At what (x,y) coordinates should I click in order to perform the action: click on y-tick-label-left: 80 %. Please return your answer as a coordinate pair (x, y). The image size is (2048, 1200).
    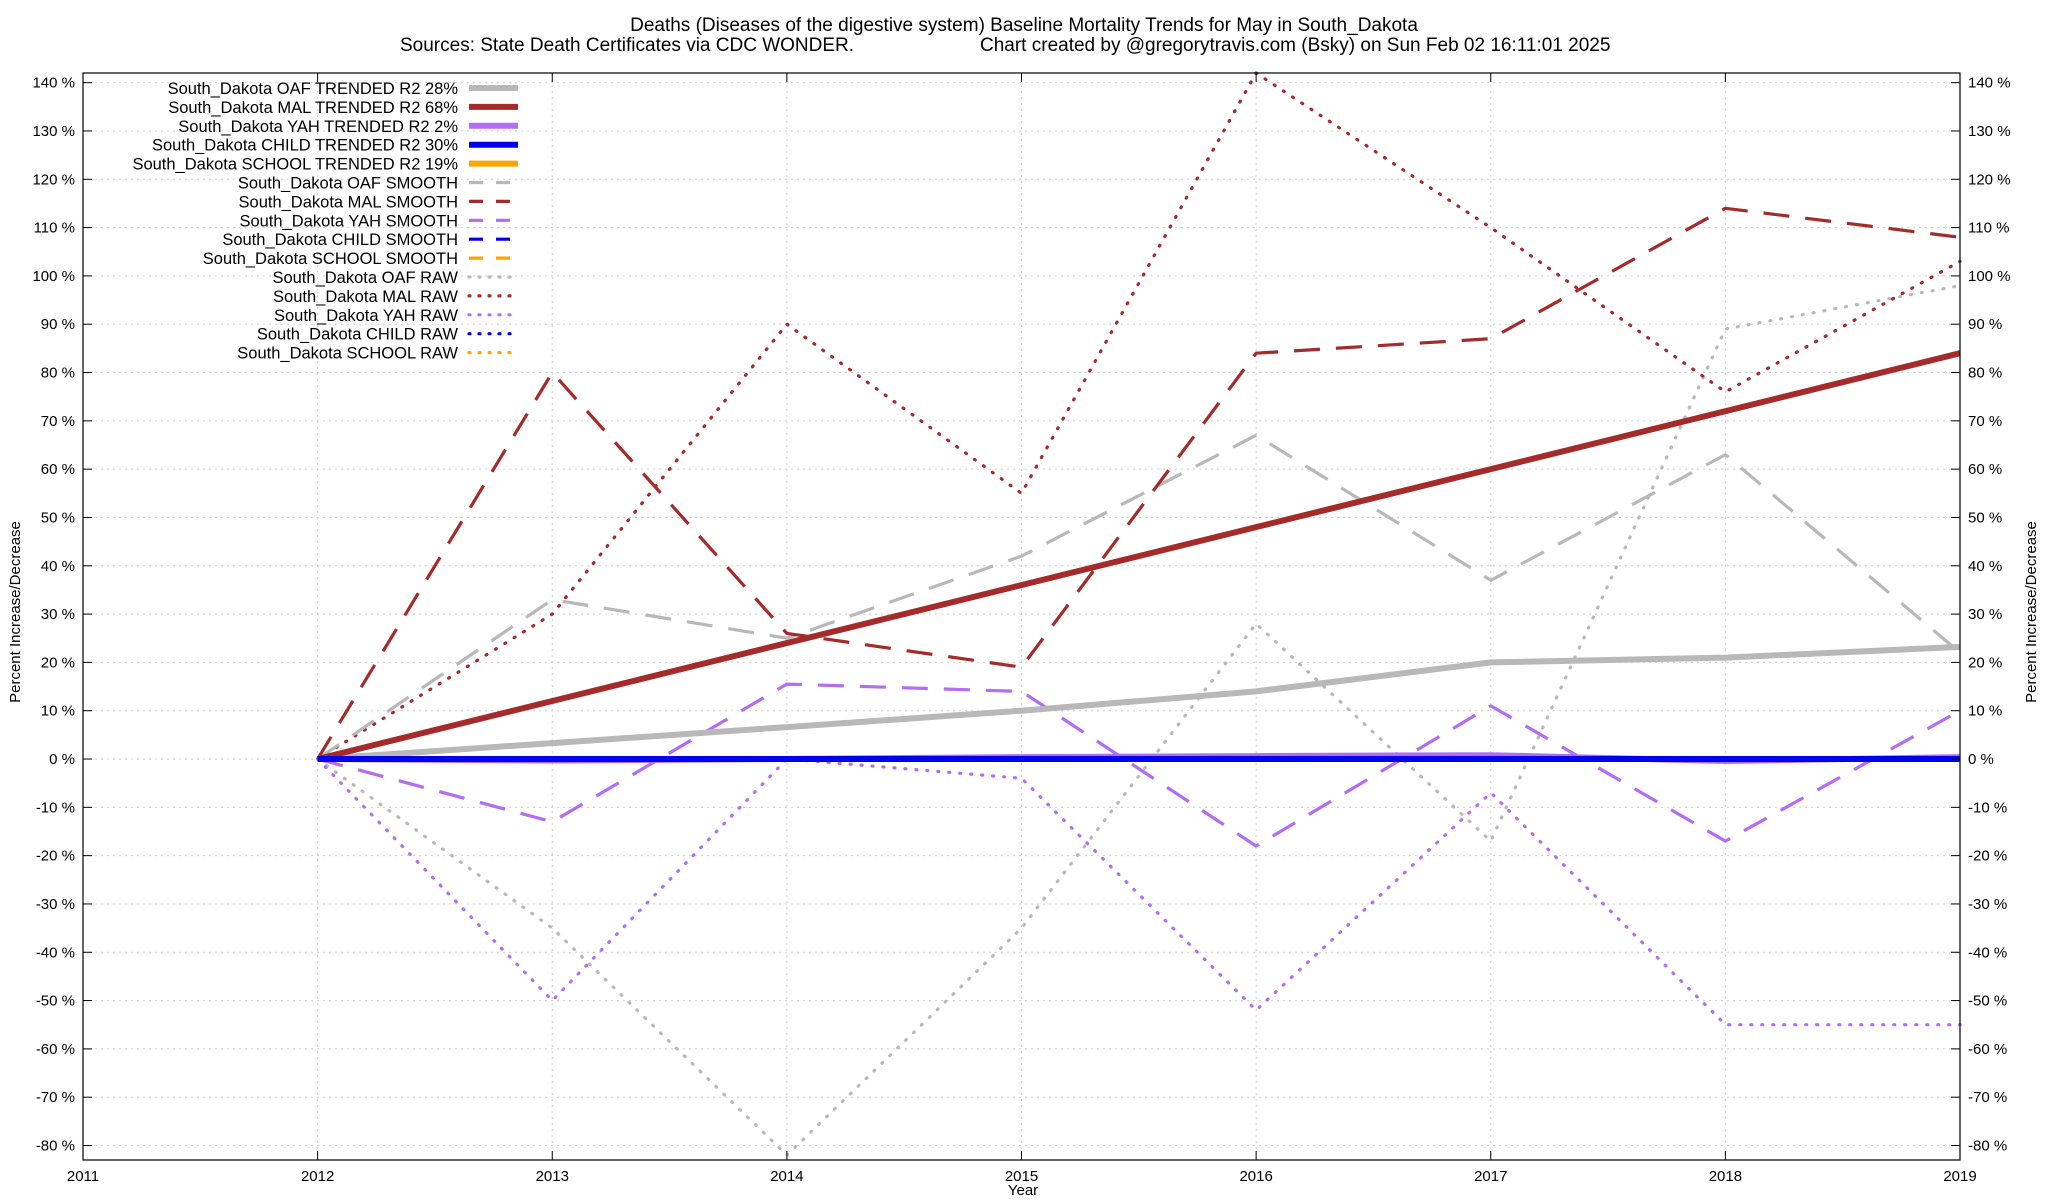
    Looking at the image, I should click on (58, 373).